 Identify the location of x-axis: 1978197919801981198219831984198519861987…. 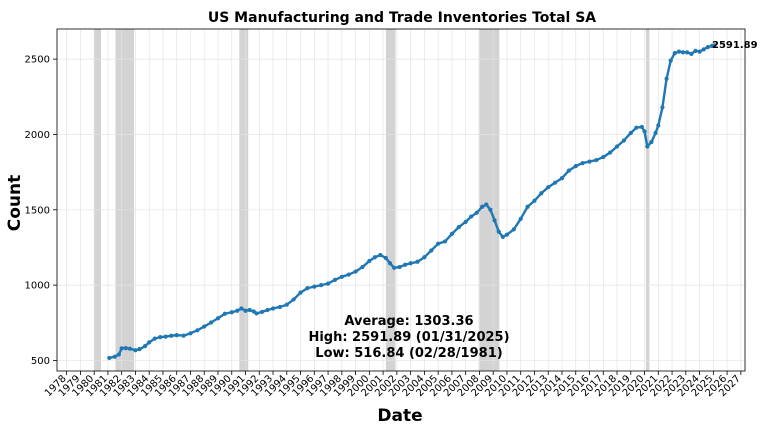
(393, 385).